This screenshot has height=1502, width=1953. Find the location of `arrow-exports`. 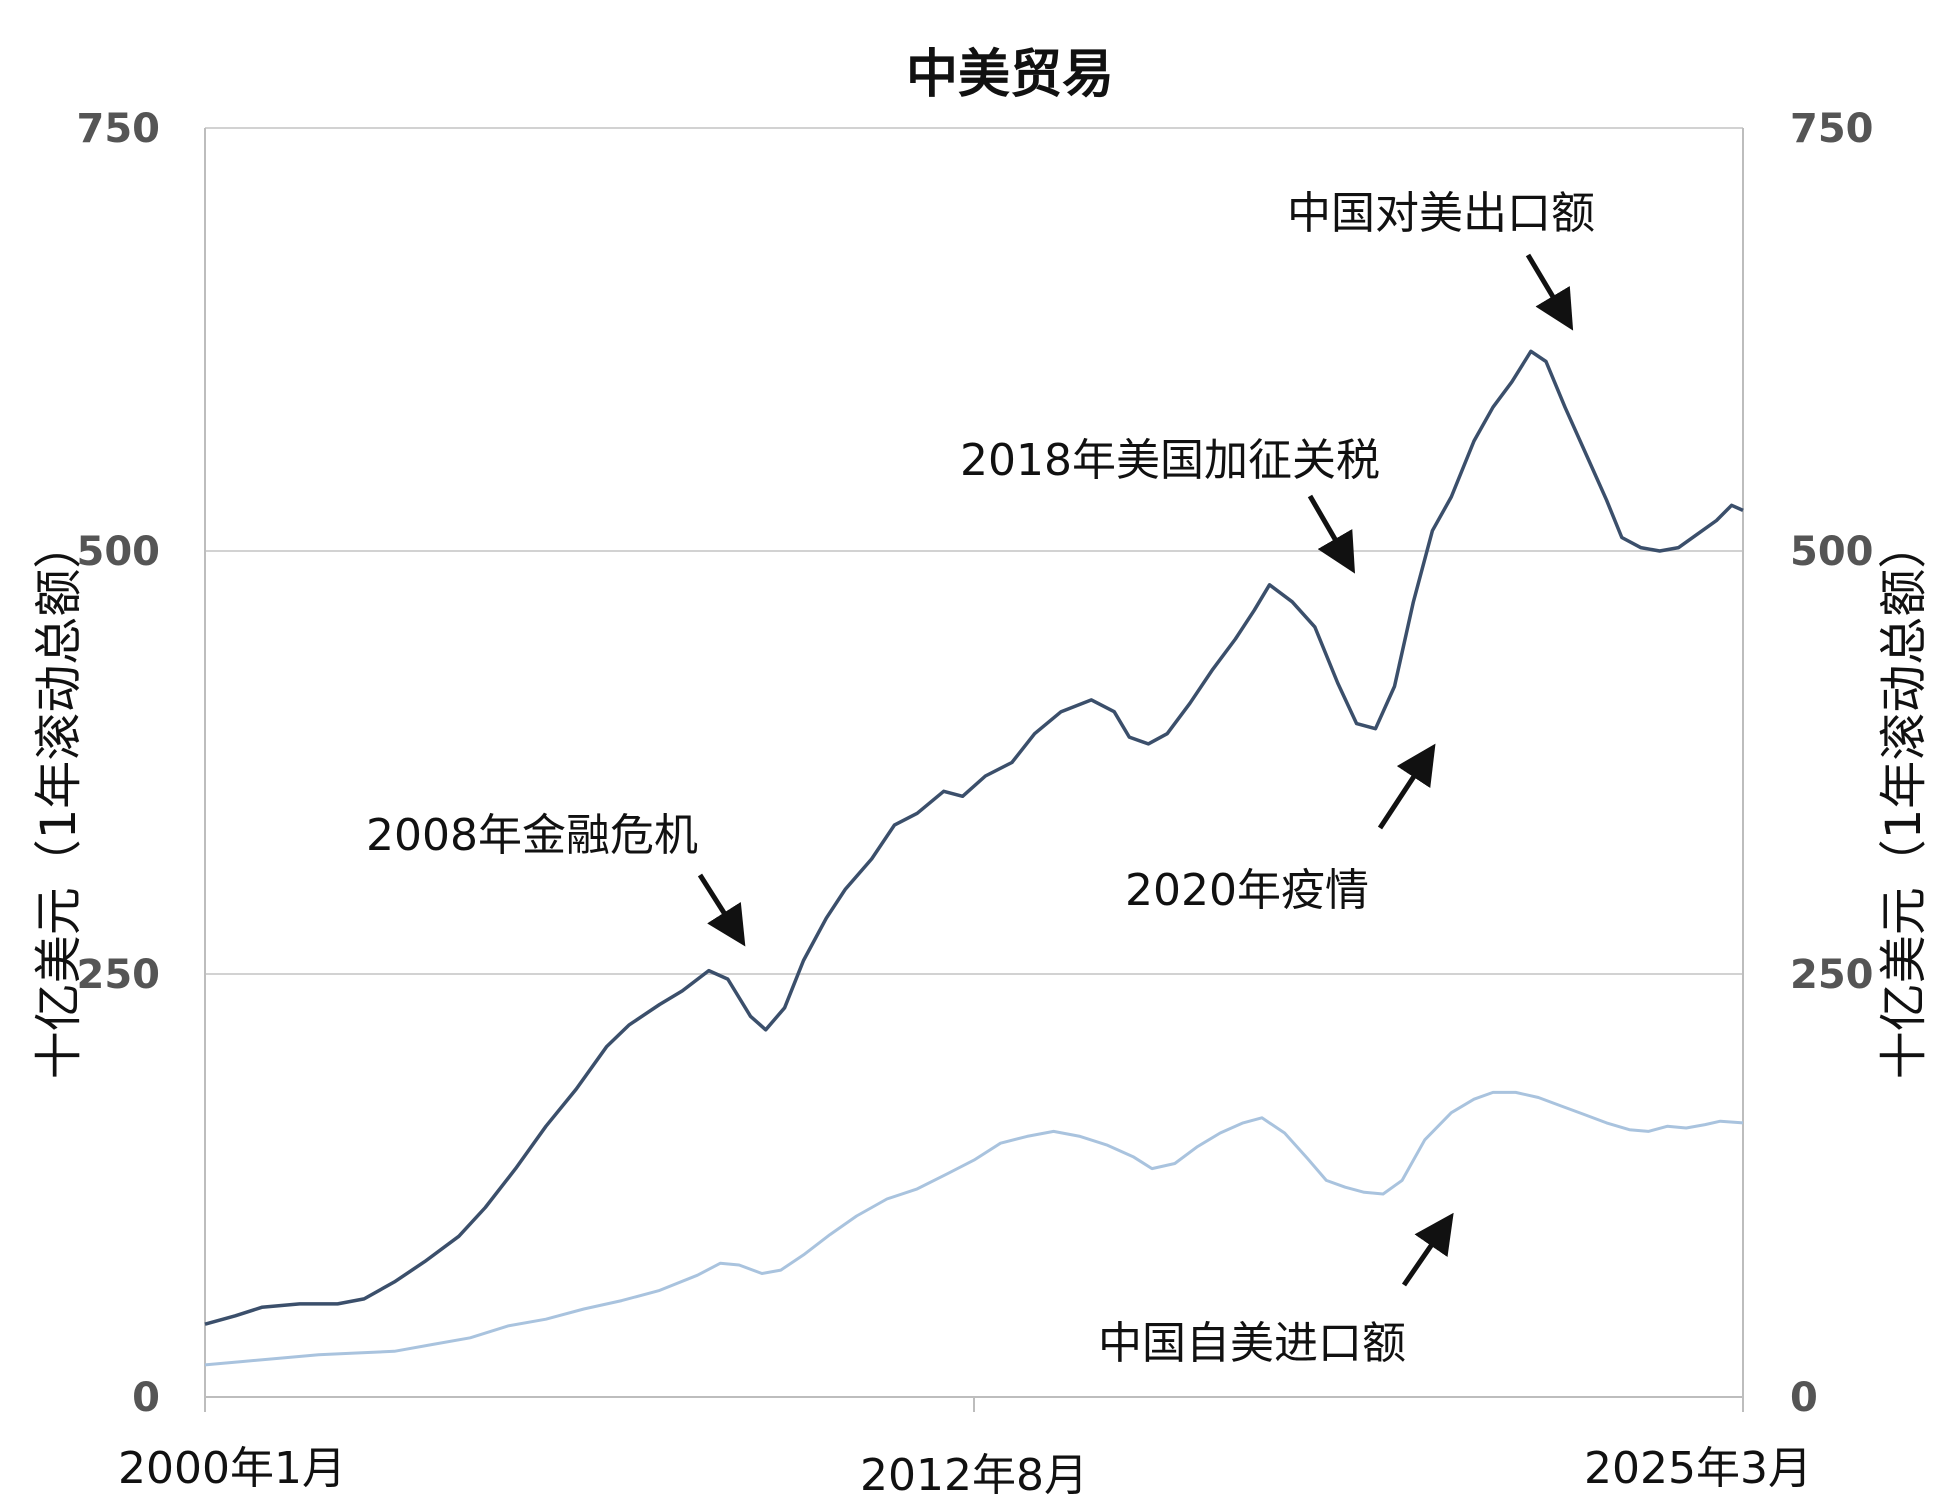

arrow-exports is located at coordinates (1549, 292).